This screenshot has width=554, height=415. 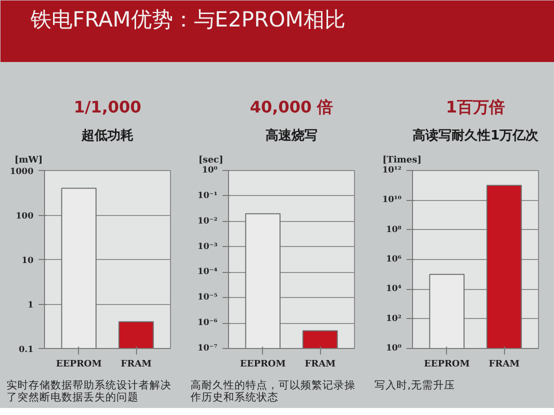 What do you see at coordinates (292, 136) in the screenshot?
I see `chart-subtitle: 高速烧写` at bounding box center [292, 136].